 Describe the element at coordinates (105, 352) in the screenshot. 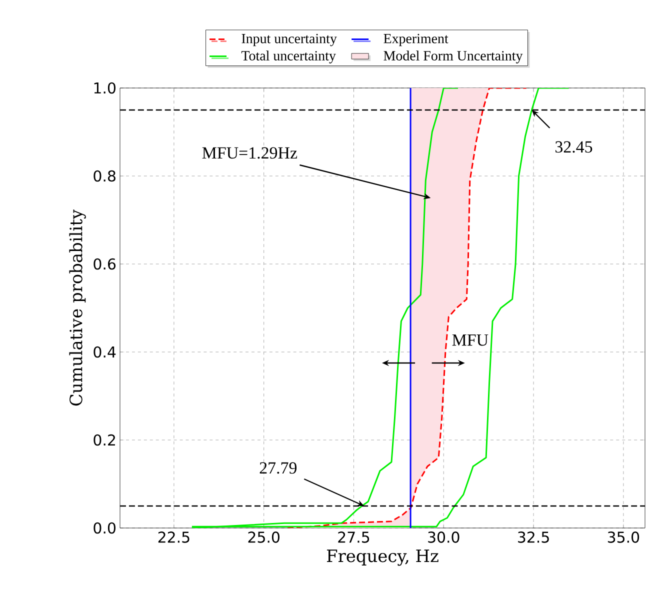

I see `y-tick-label: 0.4` at that location.